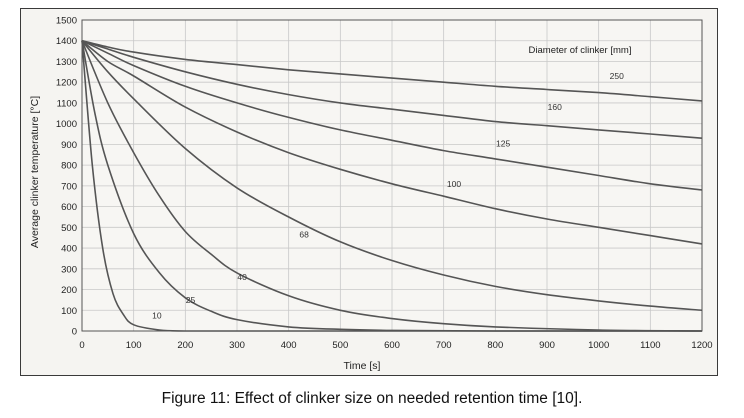 The height and width of the screenshot is (418, 744). Describe the element at coordinates (35, 172) in the screenshot. I see `y-axis-title: Average clinker temperature [°C]` at that location.